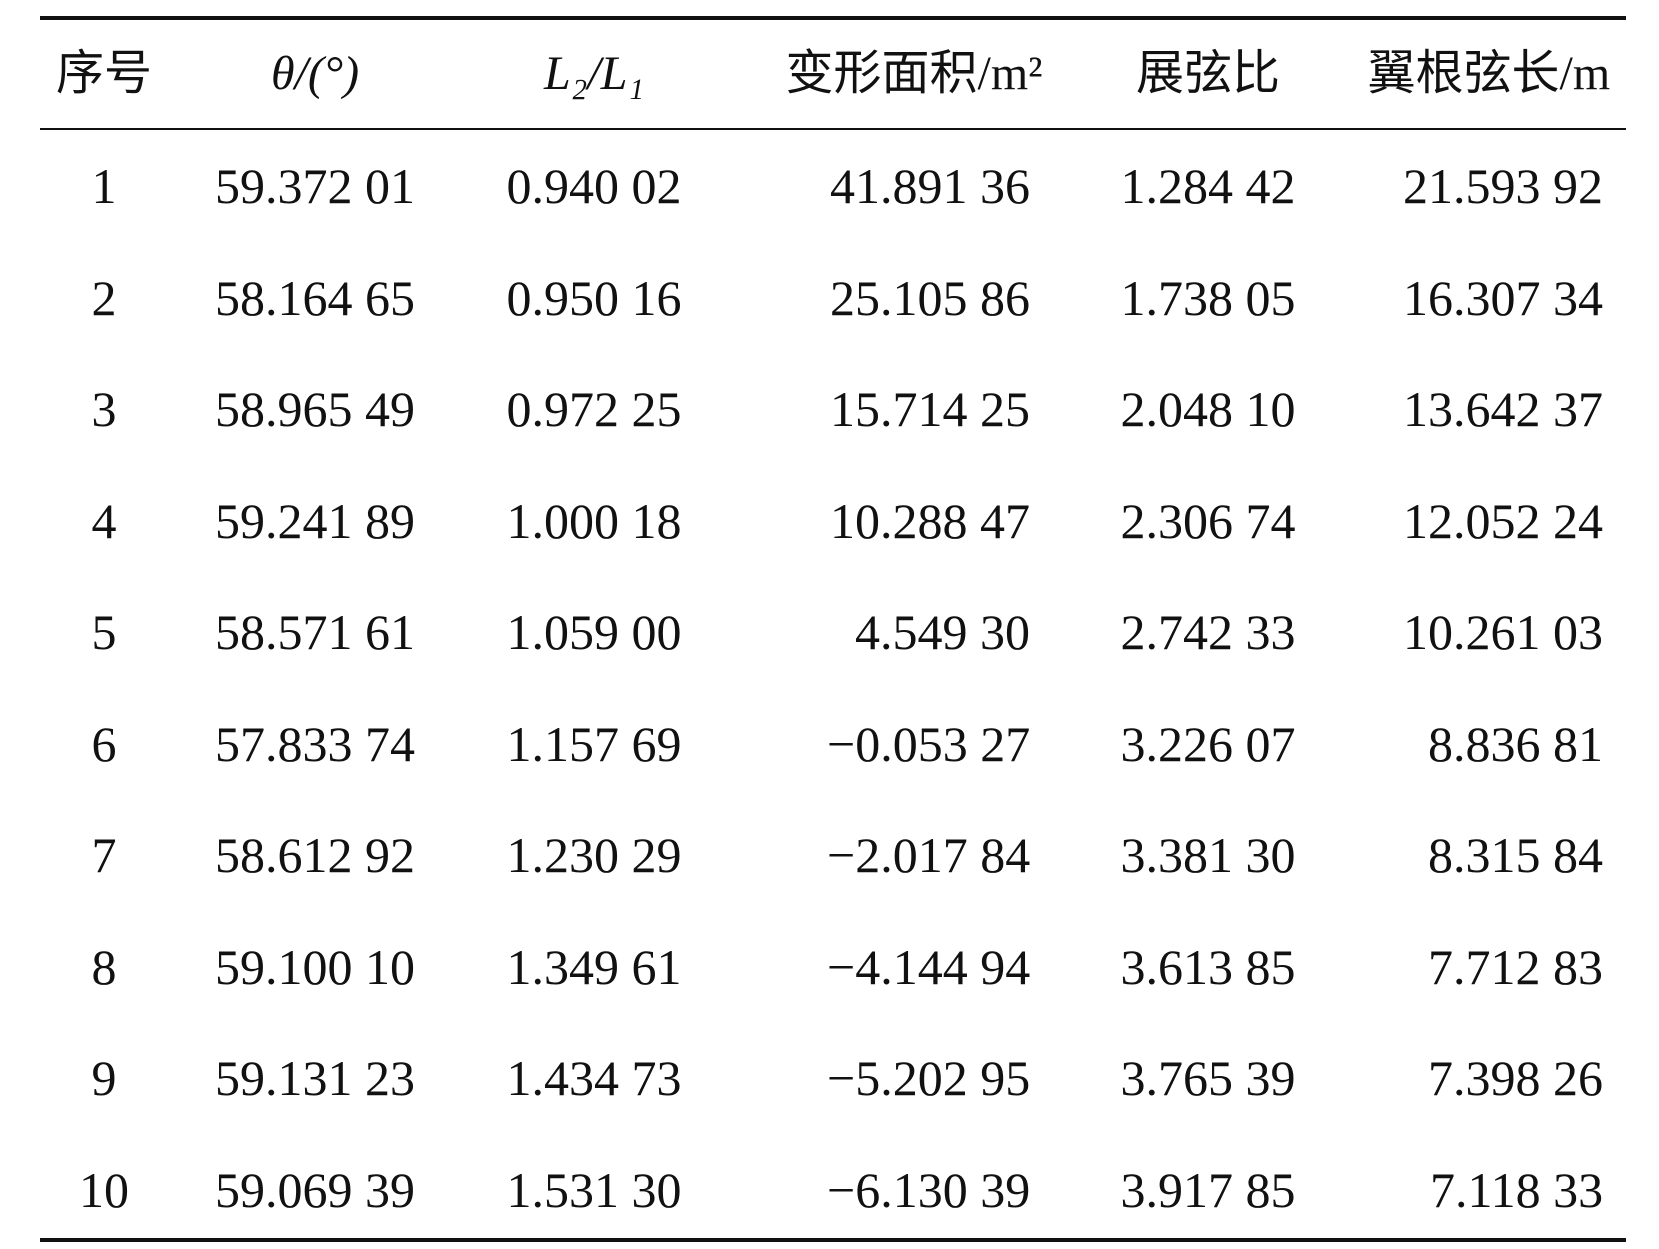 This screenshot has height=1249, width=1659. I want to click on table-cell: 16.307 34, so click(1503, 297).